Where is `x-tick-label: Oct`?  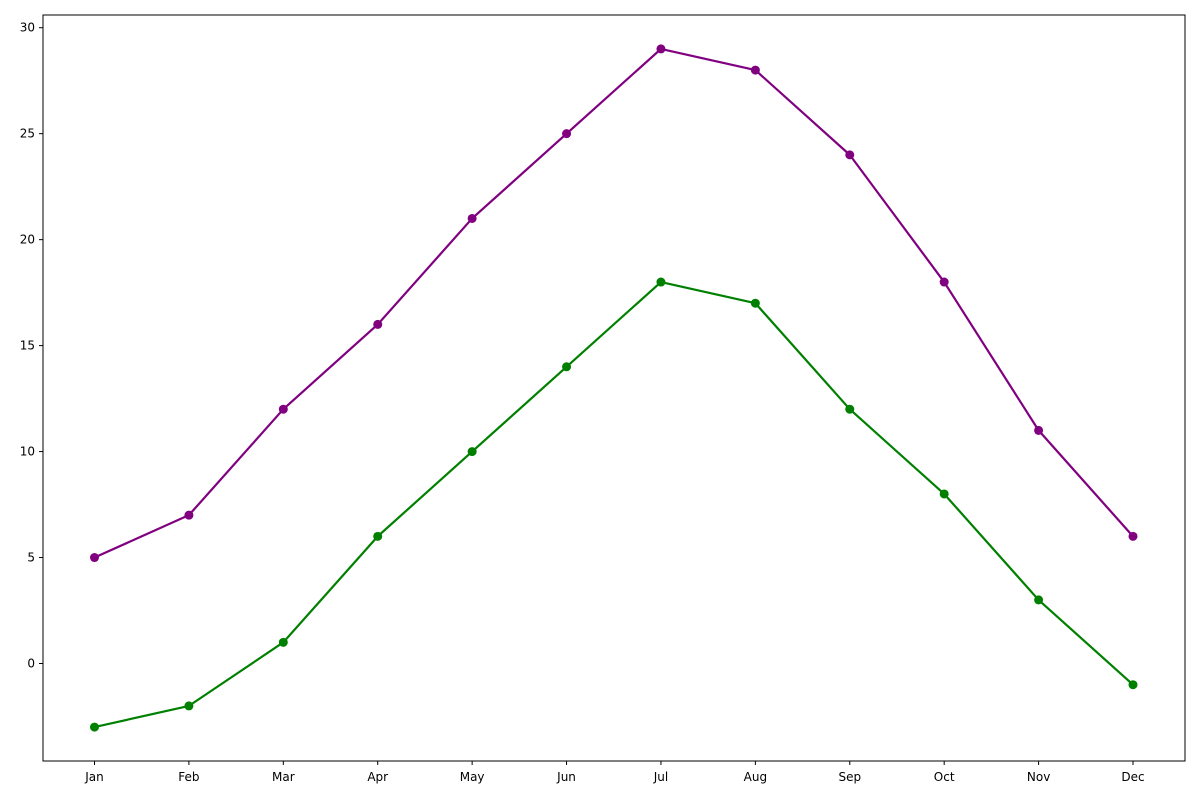 x-tick-label: Oct is located at coordinates (944, 777).